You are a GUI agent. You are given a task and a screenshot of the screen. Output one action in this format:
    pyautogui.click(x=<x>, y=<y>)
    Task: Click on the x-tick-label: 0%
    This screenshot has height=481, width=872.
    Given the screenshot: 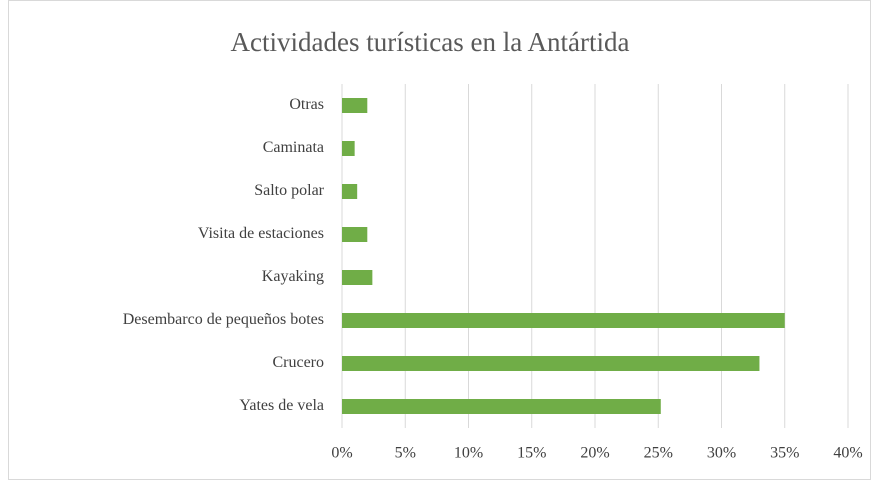 What is the action you would take?
    pyautogui.click(x=341, y=453)
    